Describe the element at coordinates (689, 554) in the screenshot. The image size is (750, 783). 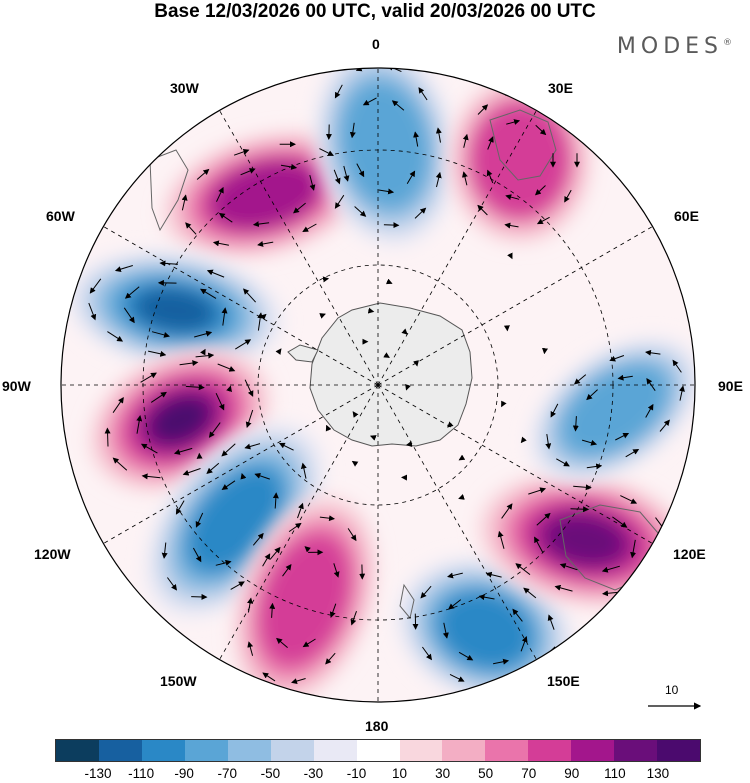
I see `lon-label-120e: 120E` at that location.